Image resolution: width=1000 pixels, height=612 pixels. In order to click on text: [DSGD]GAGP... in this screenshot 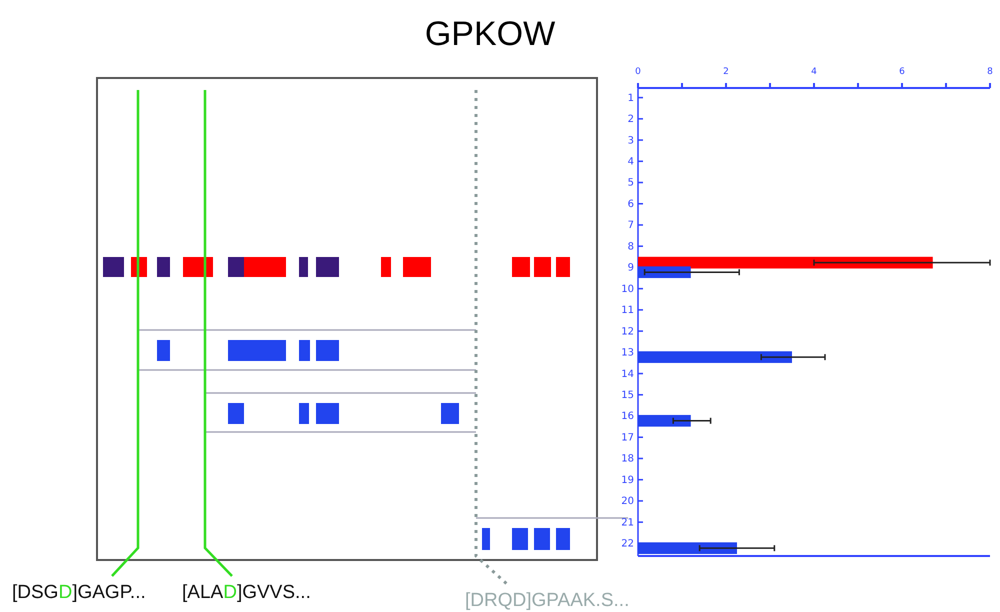, I will do `click(79, 592)`.